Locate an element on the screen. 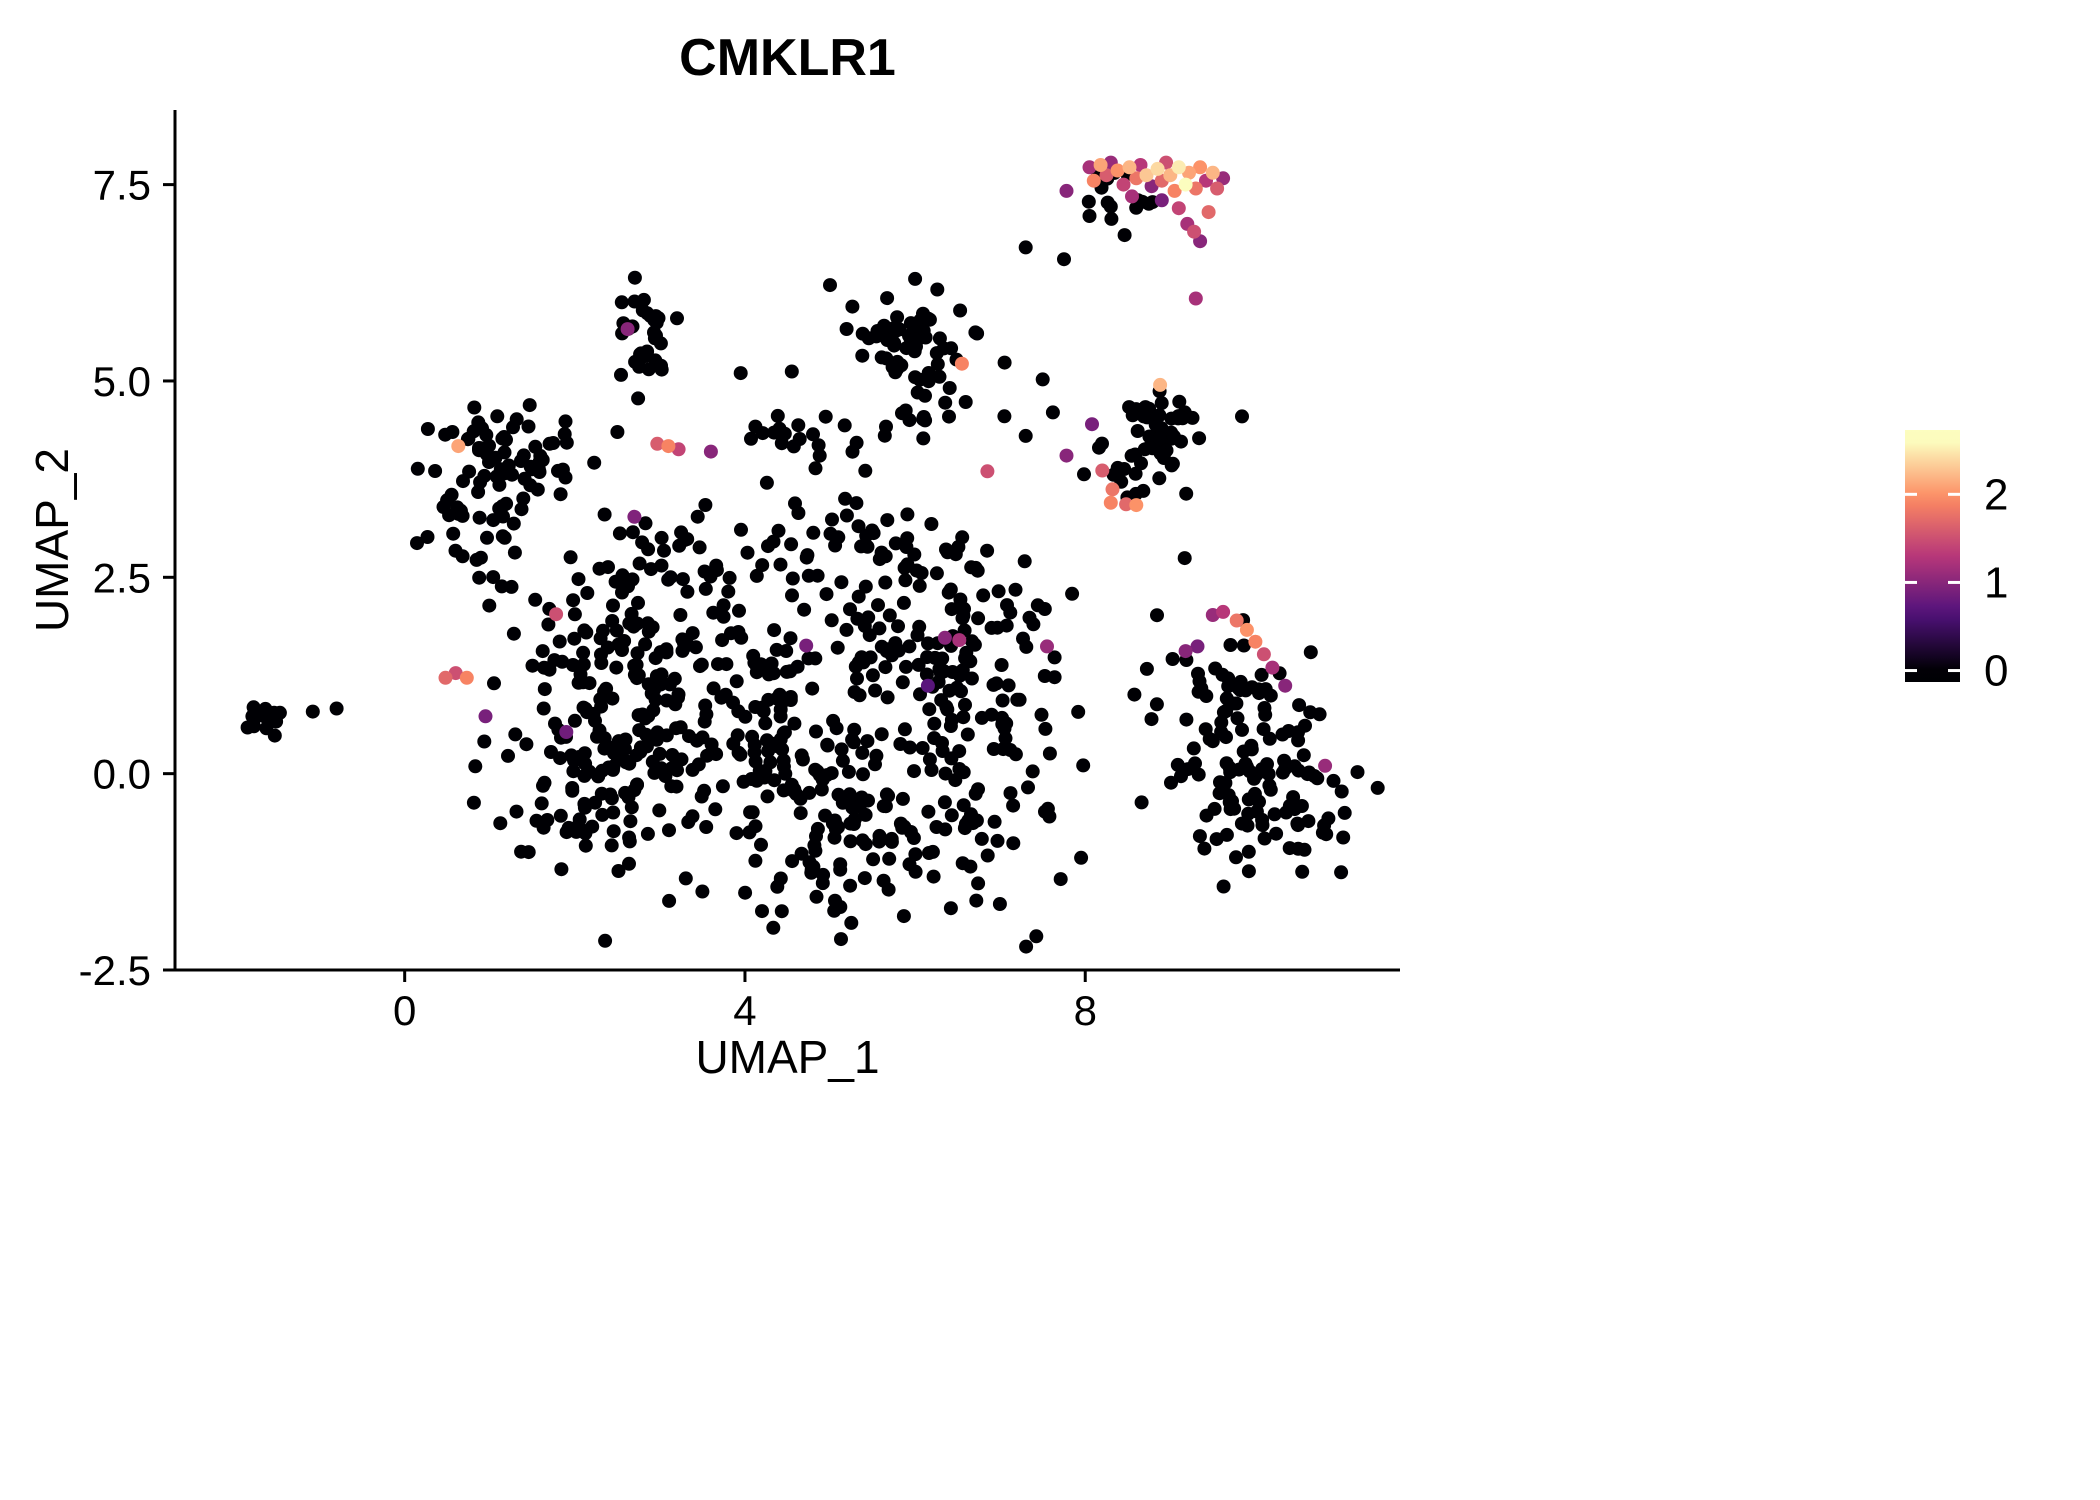 This screenshot has height=1500, width=2100. colorbar-gradient is located at coordinates (1932, 556).